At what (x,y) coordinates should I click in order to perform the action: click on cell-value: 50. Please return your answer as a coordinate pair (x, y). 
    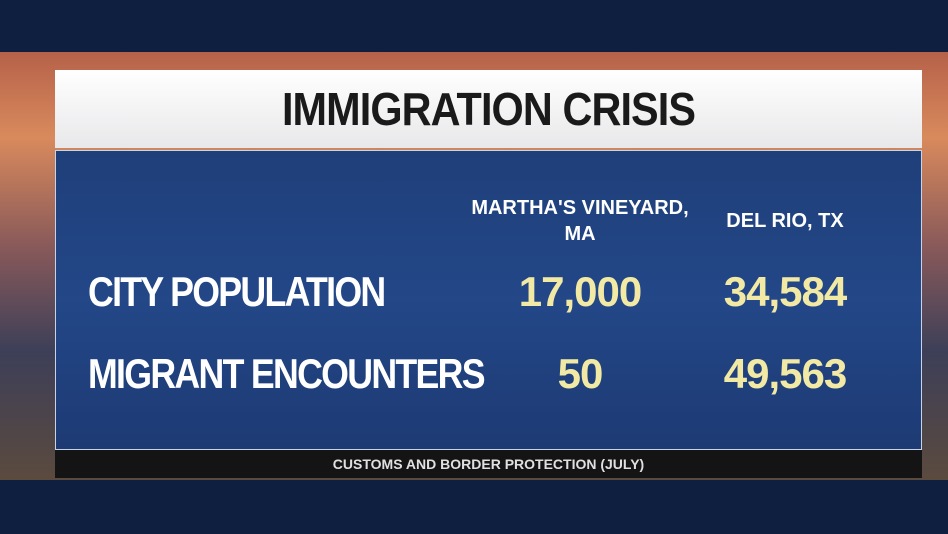
    Looking at the image, I should click on (580, 373).